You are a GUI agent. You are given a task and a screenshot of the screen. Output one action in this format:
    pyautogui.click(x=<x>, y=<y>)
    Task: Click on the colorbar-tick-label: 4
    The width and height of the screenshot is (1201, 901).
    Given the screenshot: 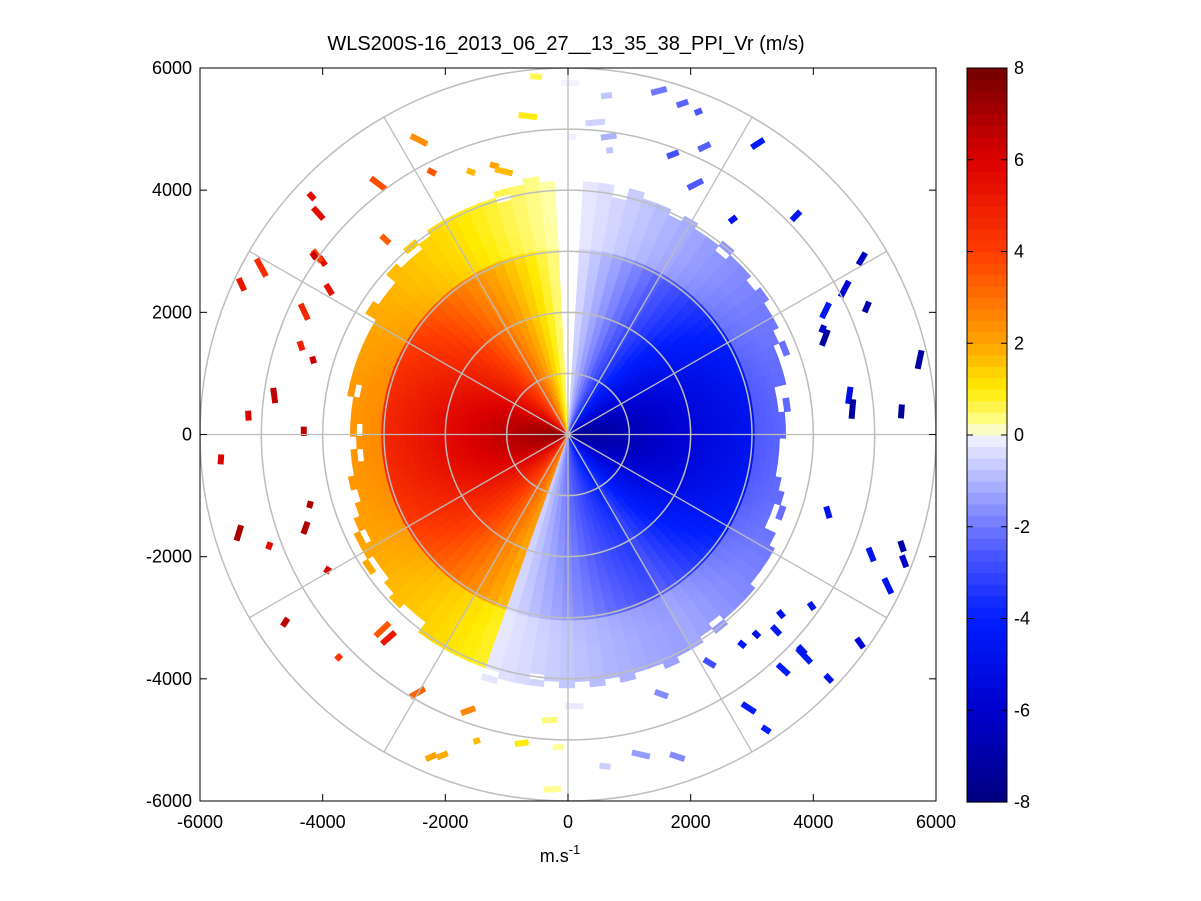 What is the action you would take?
    pyautogui.click(x=1019, y=252)
    